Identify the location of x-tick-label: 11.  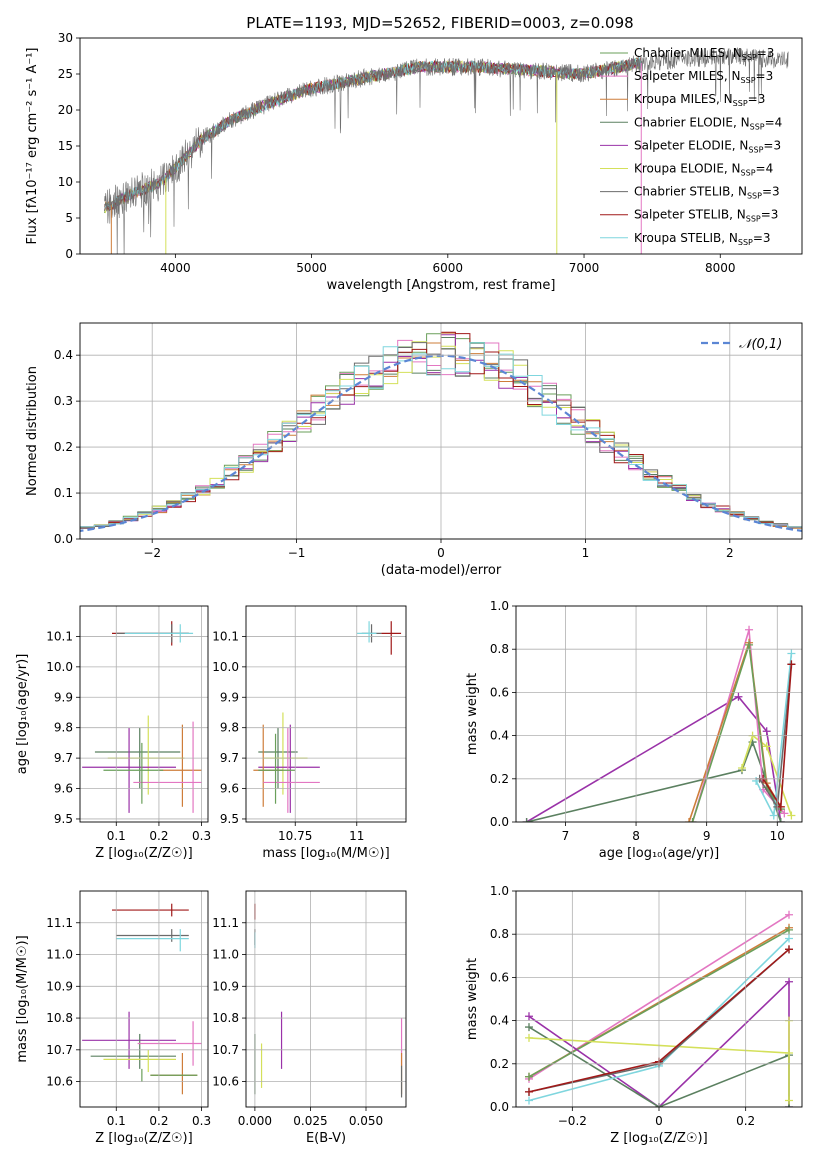
(356, 836).